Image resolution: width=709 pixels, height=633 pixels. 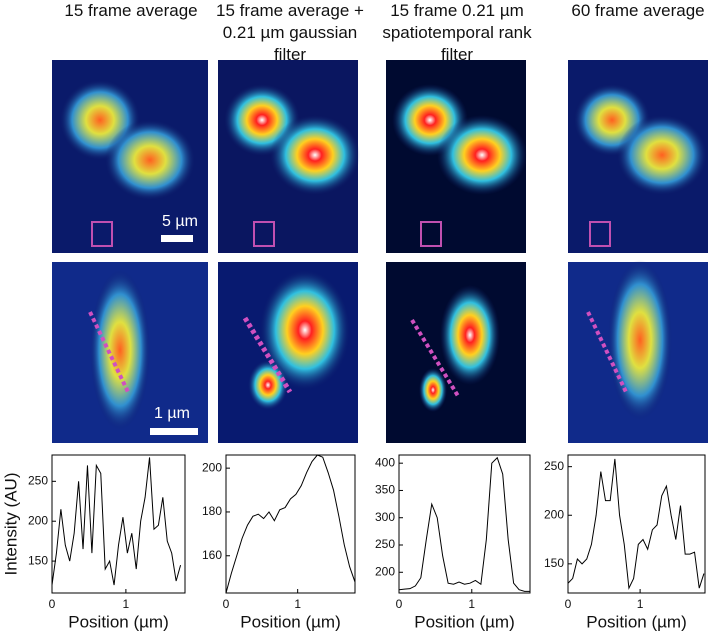 I want to click on y-tick-label: 300, so click(x=385, y=517).